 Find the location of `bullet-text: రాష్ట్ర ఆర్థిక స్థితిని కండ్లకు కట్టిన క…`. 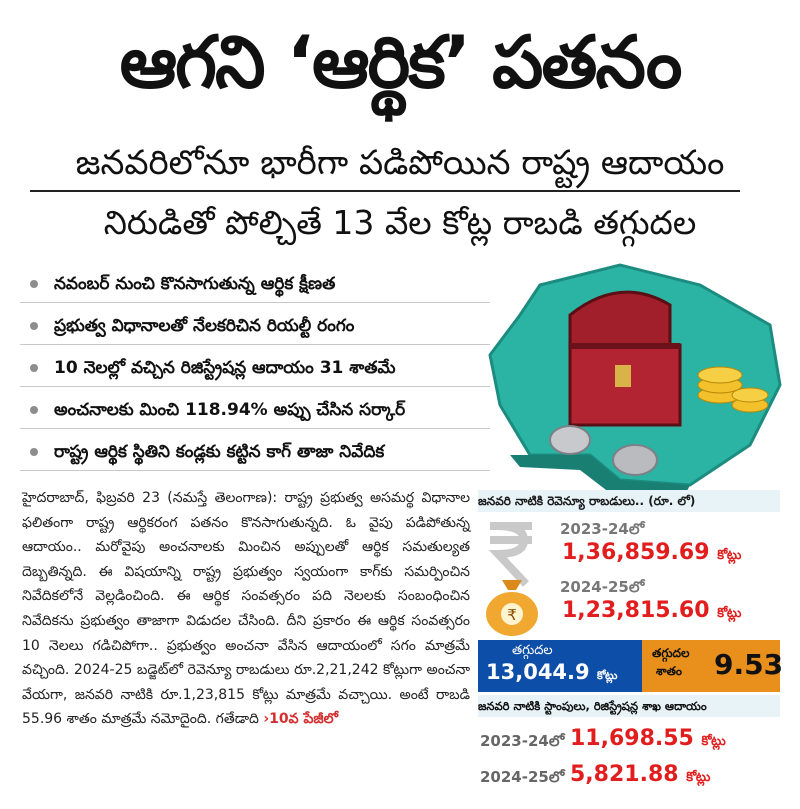

bullet-text: రాష్ట్ర ఆర్థిక స్థితిని కండ్లకు కట్టిన క… is located at coordinates (219, 452).